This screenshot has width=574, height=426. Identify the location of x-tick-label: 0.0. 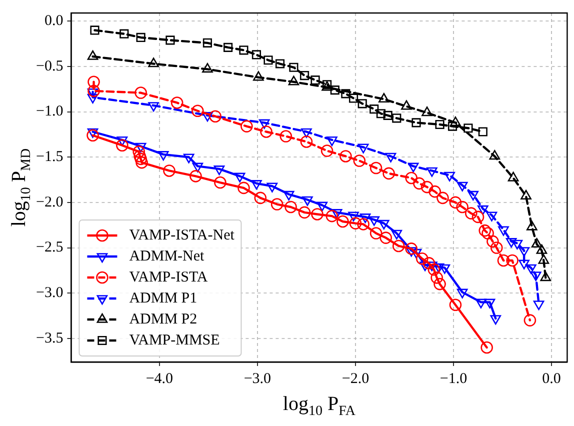
(551, 378).